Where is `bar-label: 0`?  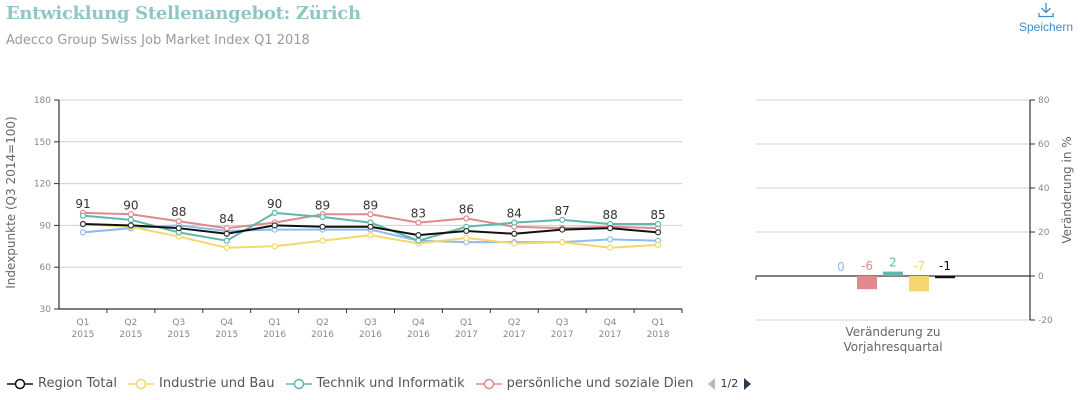 bar-label: 0 is located at coordinates (841, 267).